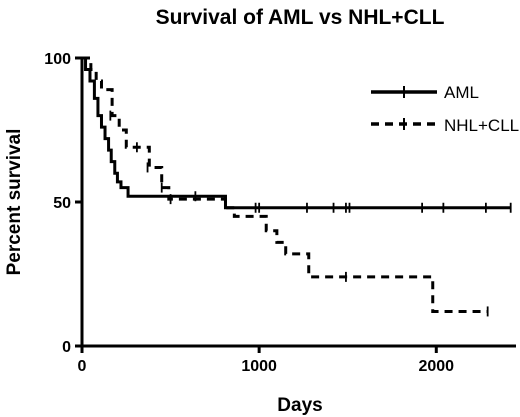  I want to click on y-tick-label-0: 0, so click(66, 347).